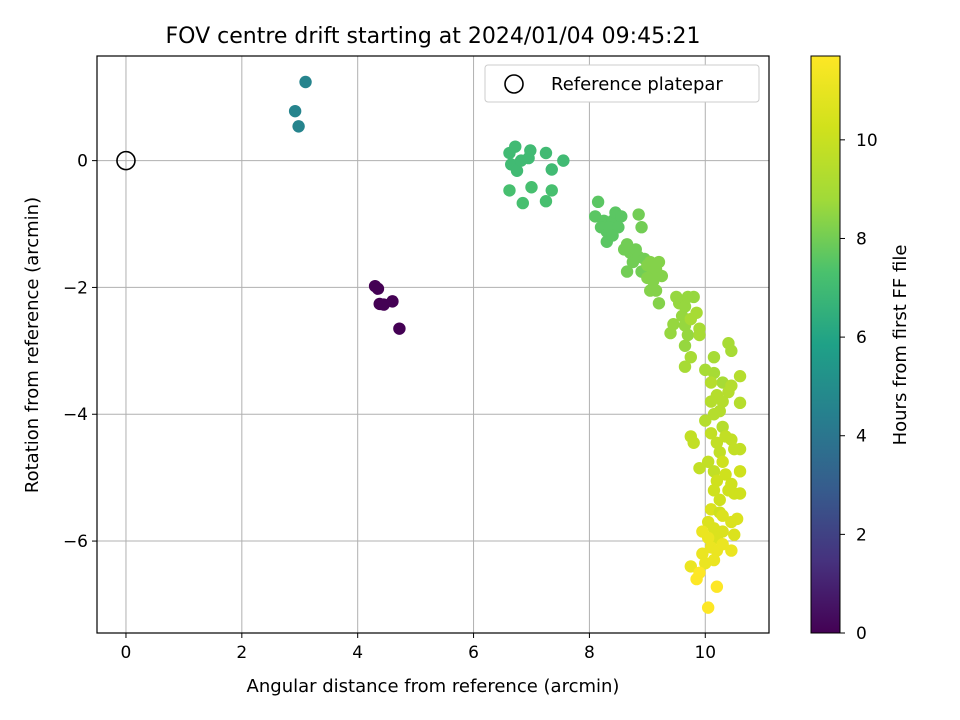 Image resolution: width=960 pixels, height=720 pixels. What do you see at coordinates (433, 686) in the screenshot?
I see `x-axis-label: Angular distance from reference (arcmin)` at bounding box center [433, 686].